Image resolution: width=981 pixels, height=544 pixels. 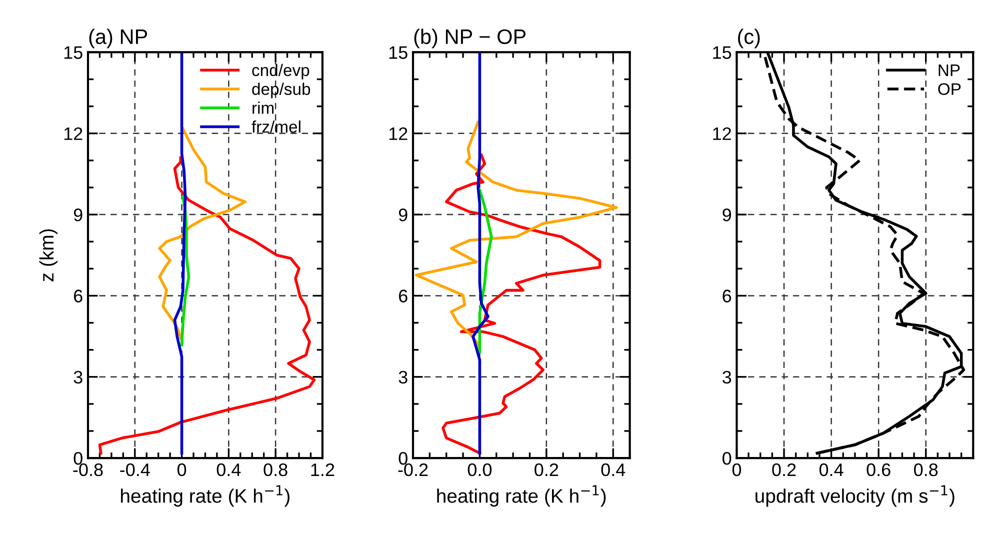 What do you see at coordinates (855, 496) in the screenshot?
I see `x-axis-title: updraft velocity (m s$^{−1}$)` at bounding box center [855, 496].